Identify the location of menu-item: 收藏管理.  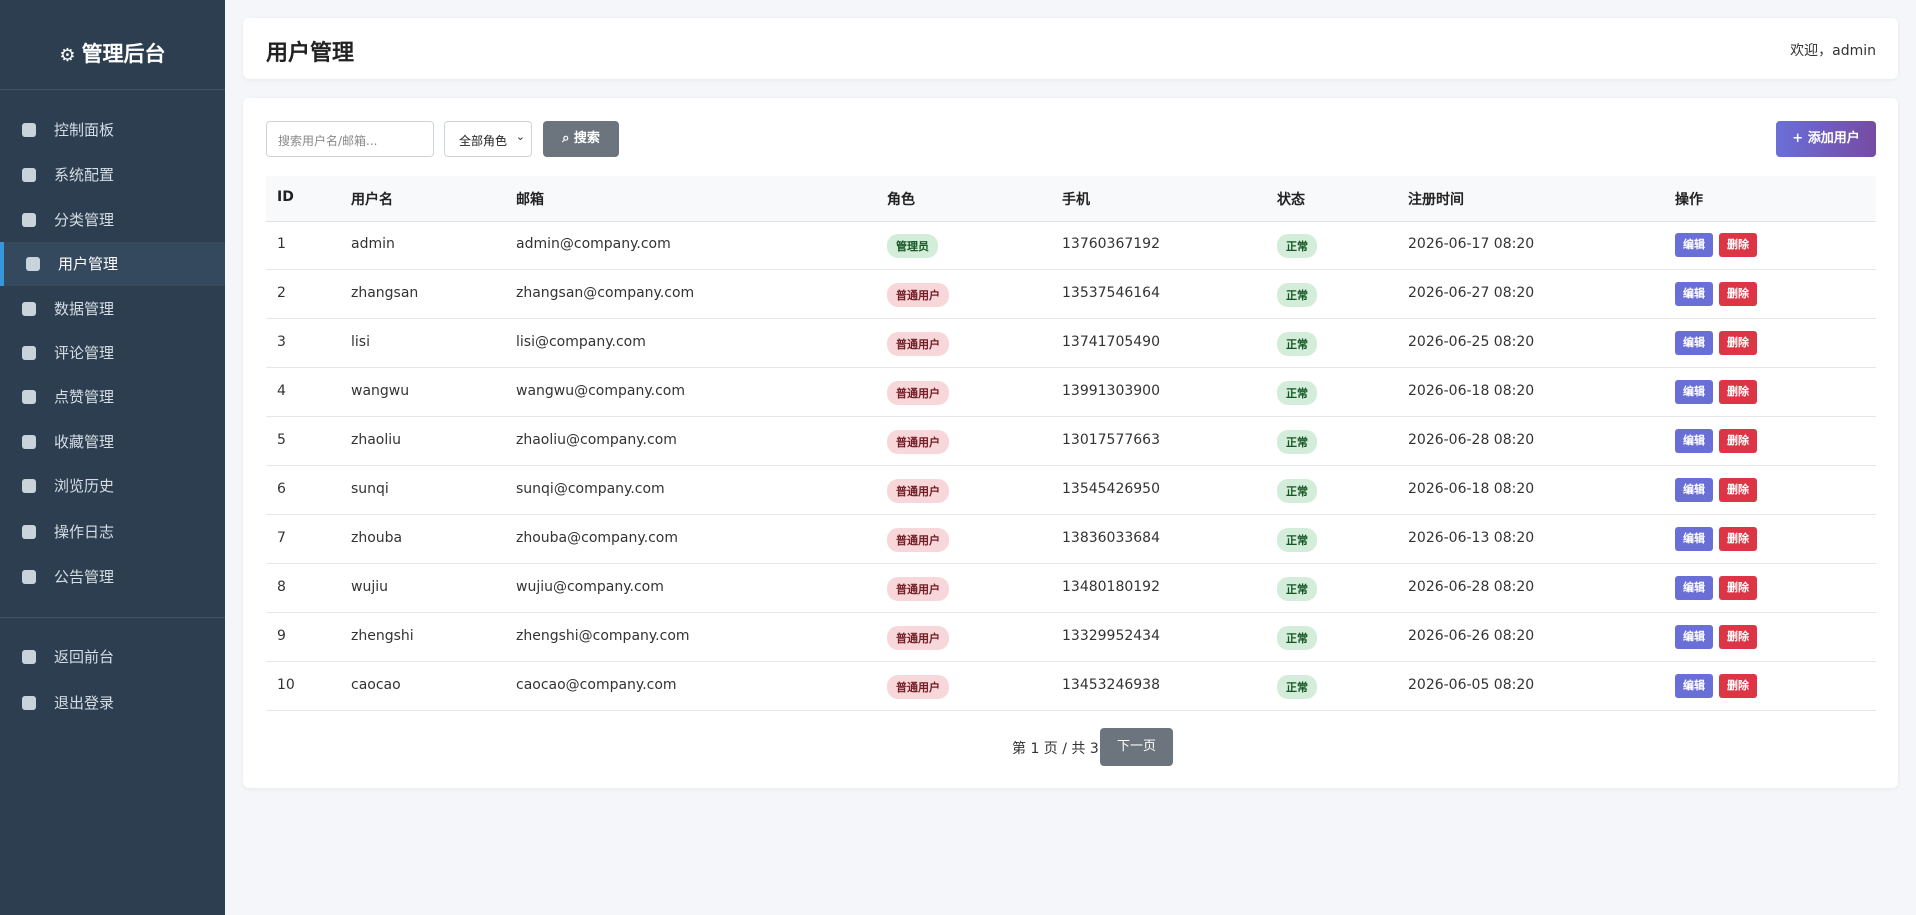
(112, 442).